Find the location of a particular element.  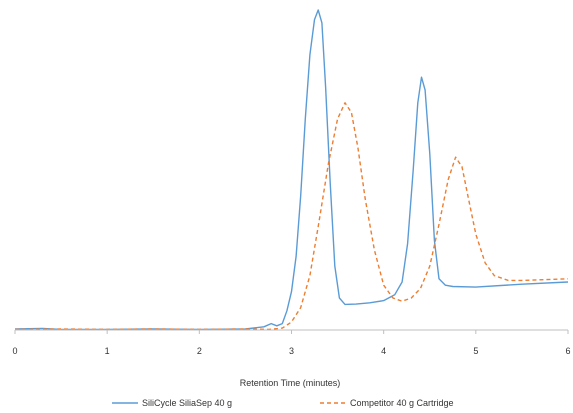

legend-label-2: Competitor 40 g Cartridge is located at coordinates (402, 403).